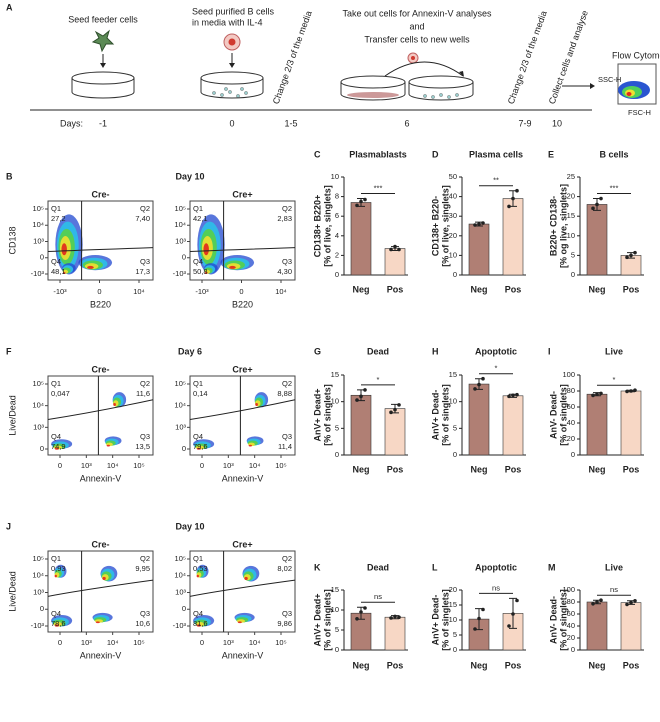 This screenshot has height=722, width=660. What do you see at coordinates (563, 226) in the screenshot?
I see `y-axis-label: [% og live, singlets]` at bounding box center [563, 226].